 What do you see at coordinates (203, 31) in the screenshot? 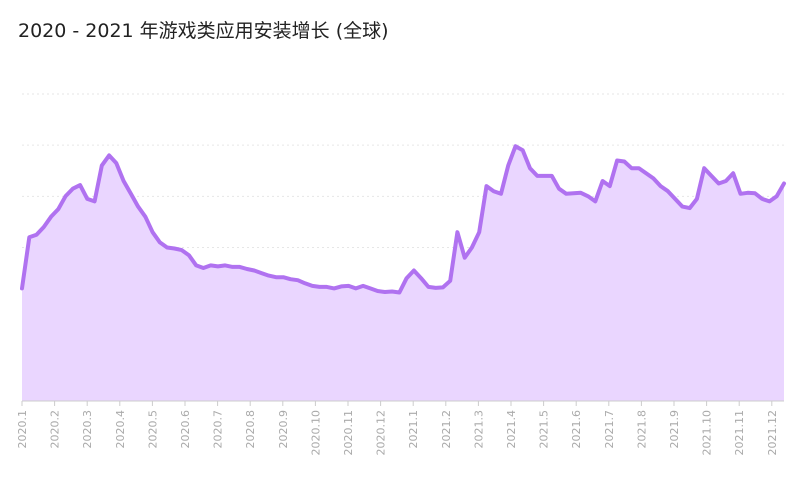
I see `chart-title: 2020 - 2021 年游戏类应用安装增长 (全球)` at bounding box center [203, 31].